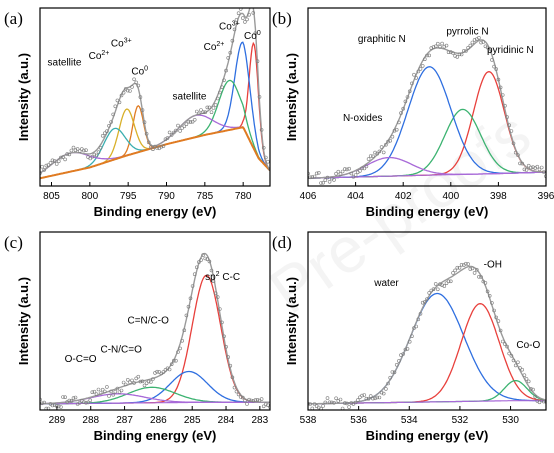  Describe the element at coordinates (222, 277) in the screenshot. I see `peak-annotation: sp2 C-C` at that location.